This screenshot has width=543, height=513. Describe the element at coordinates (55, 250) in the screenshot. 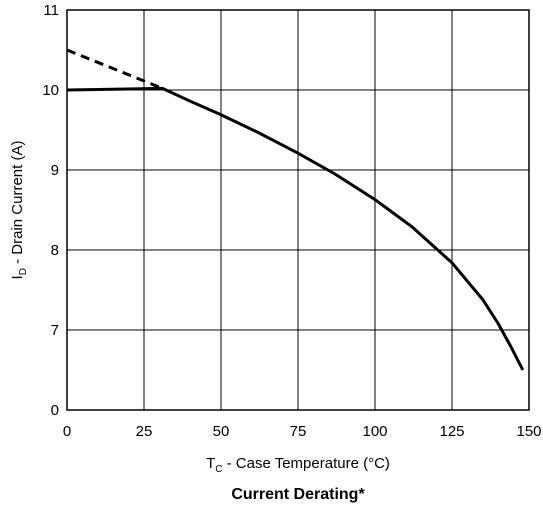

I see `y-tick-label: 8` at that location.